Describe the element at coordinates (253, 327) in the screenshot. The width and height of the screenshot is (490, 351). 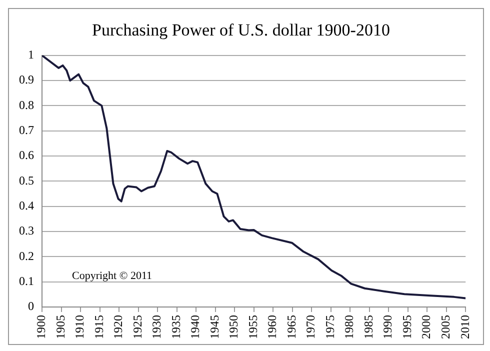
I see `x-tick-label: 1955` at that location.